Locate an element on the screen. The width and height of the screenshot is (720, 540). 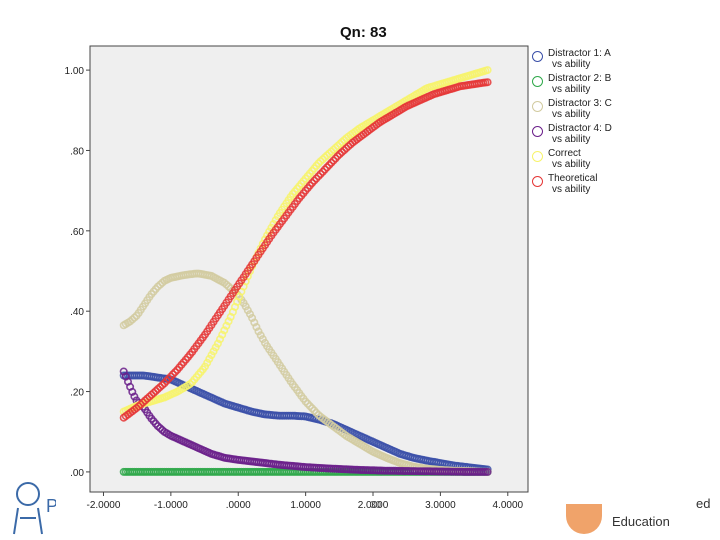
legend-label: Distractor 4: D is located at coordinates (580, 128).